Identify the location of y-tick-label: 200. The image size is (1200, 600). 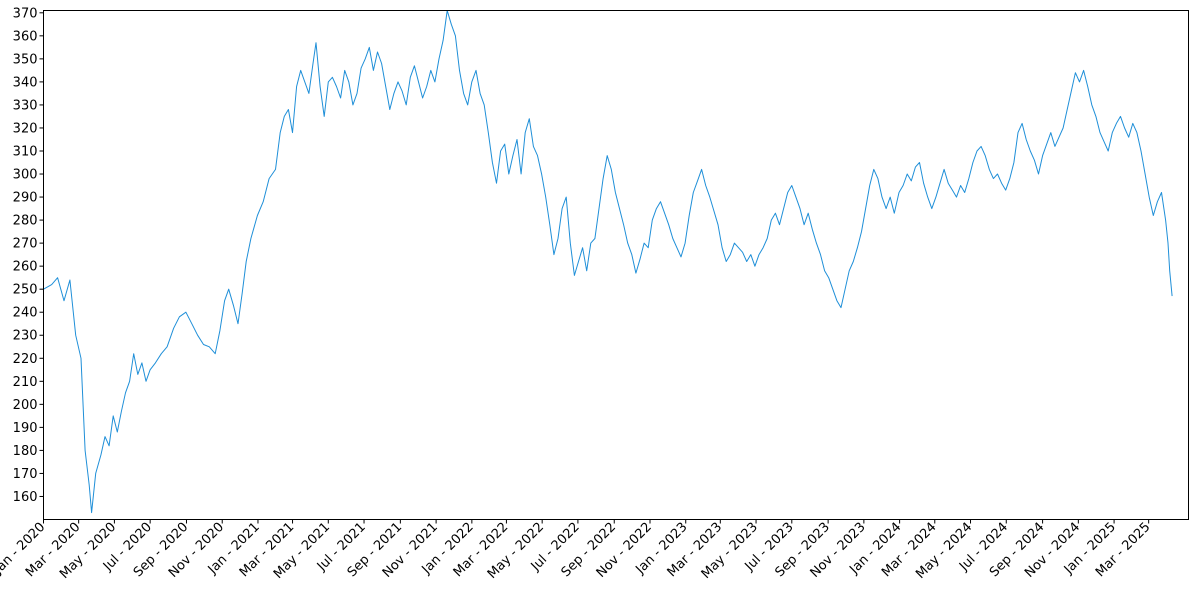
(25, 405).